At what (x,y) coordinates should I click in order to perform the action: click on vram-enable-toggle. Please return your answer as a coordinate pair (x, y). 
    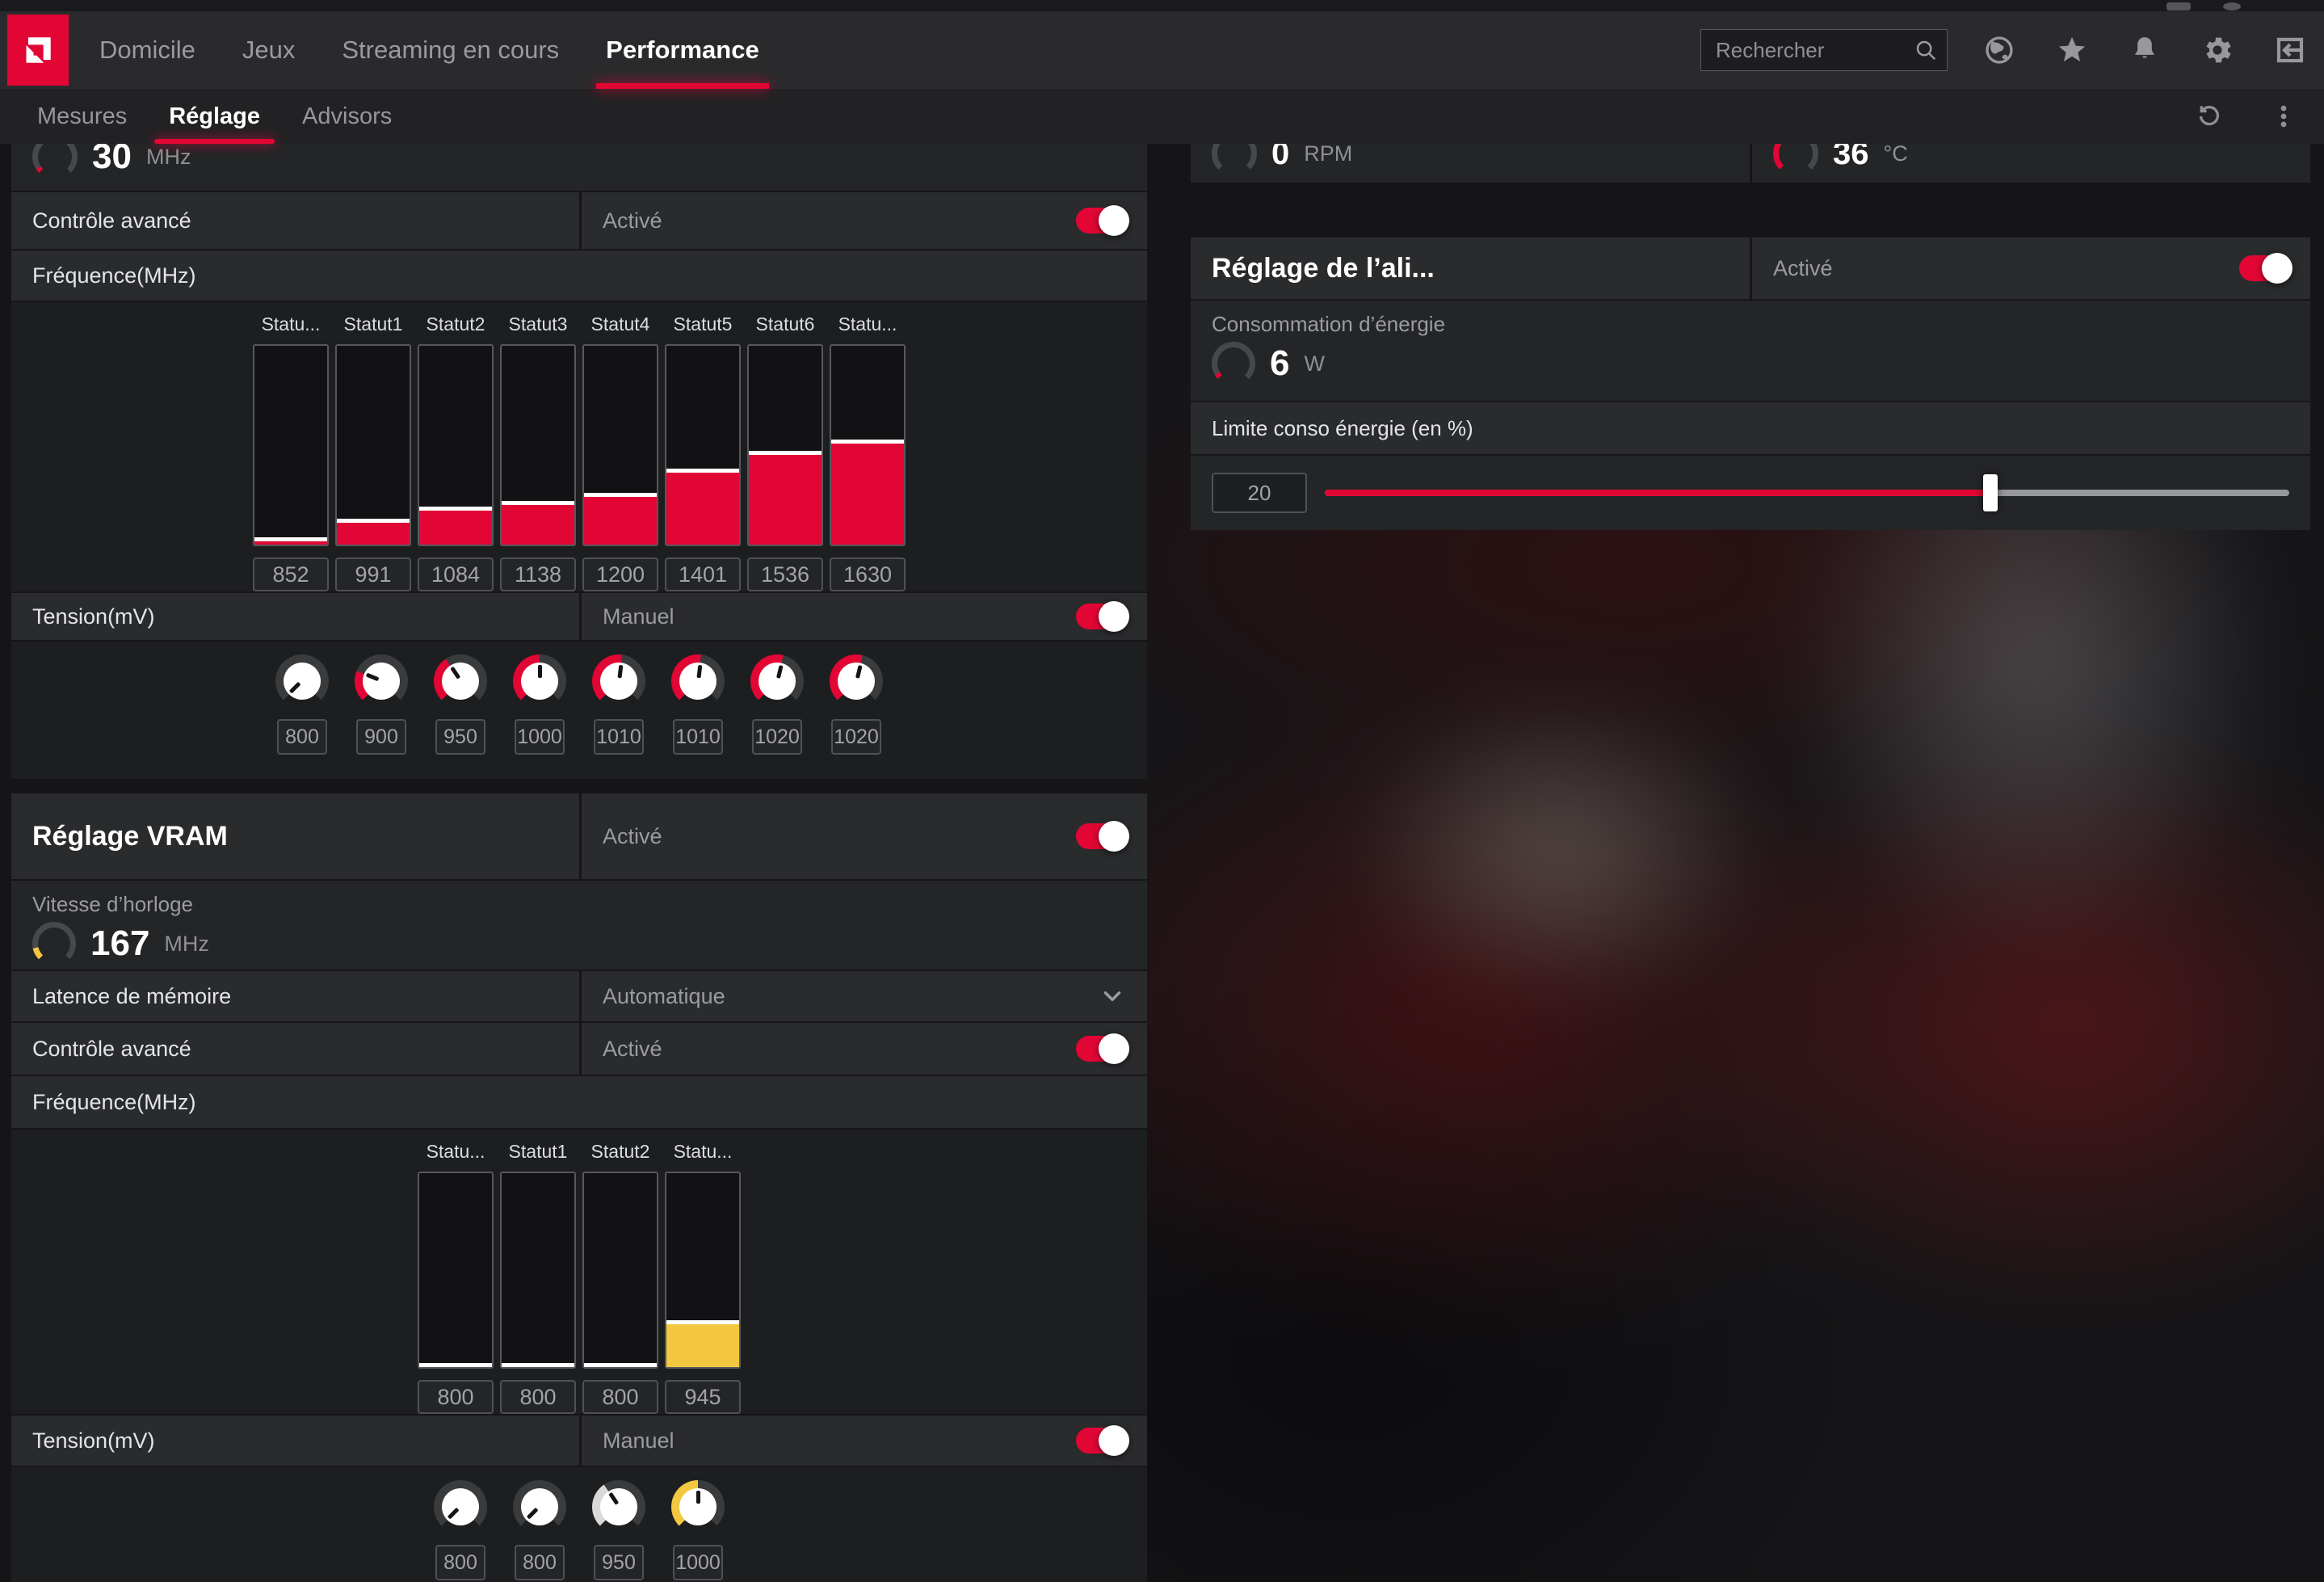
    Looking at the image, I should click on (1102, 836).